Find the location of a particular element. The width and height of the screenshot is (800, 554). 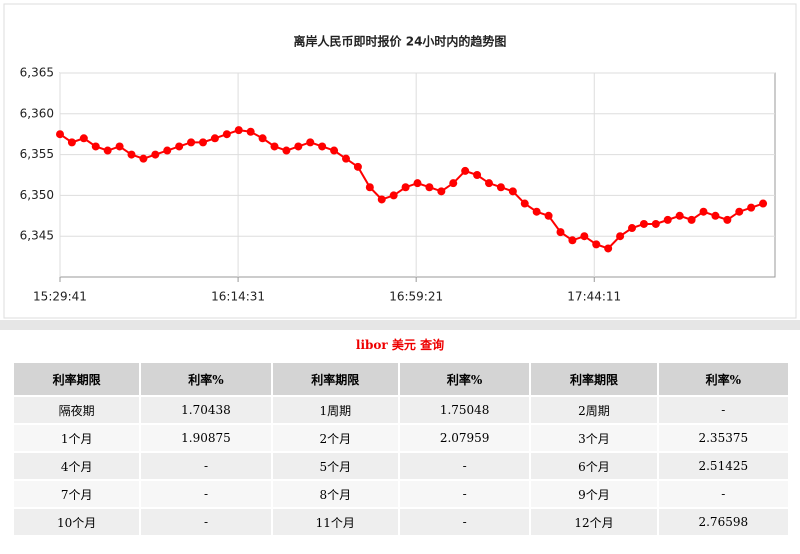

y-tick-label: 6,345 is located at coordinates (37, 236).